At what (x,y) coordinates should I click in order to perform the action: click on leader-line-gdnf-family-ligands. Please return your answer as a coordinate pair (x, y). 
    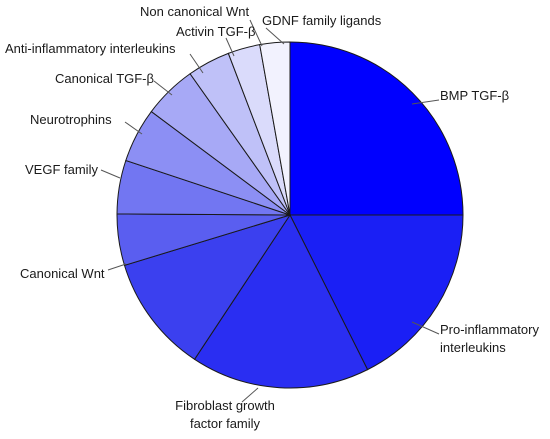
    Looking at the image, I should click on (275, 36).